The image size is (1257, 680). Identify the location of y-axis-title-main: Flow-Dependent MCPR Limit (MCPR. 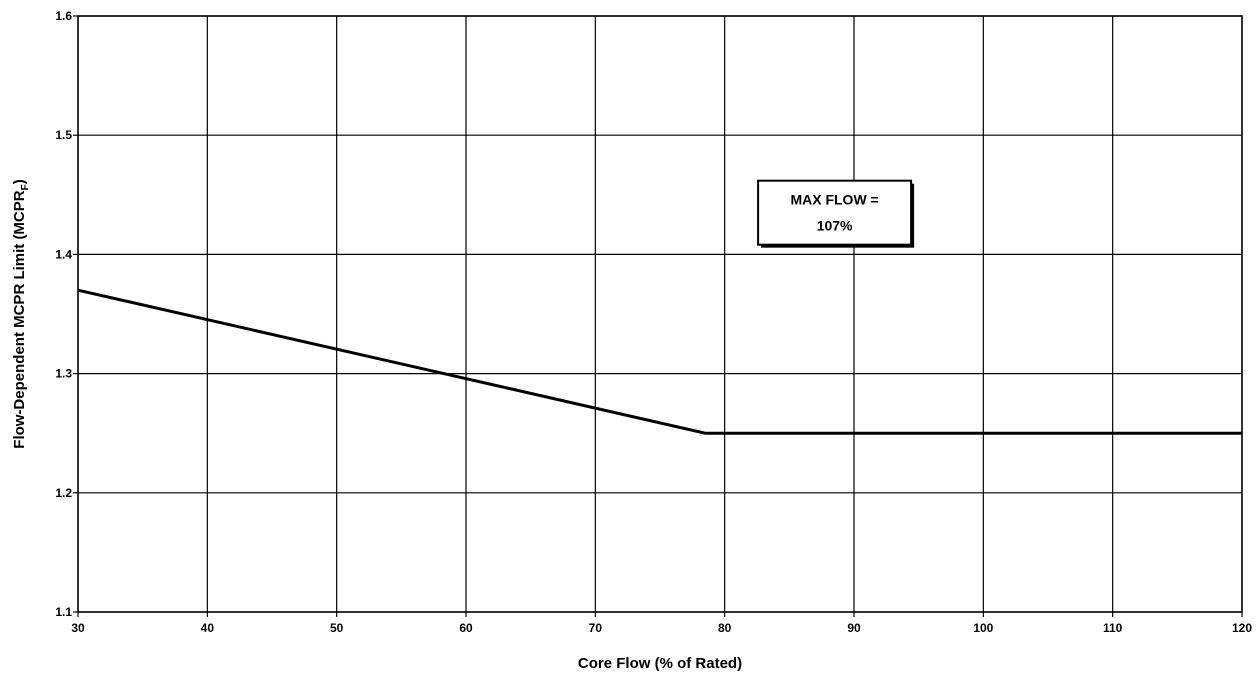
(19, 319).